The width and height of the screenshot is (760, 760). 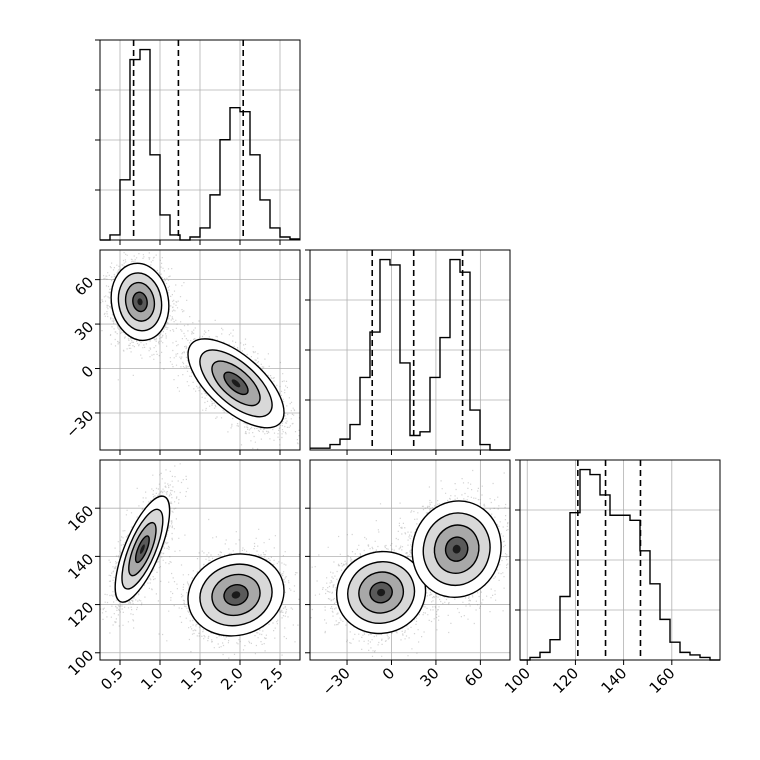 I want to click on x-tick-label: 60, so click(x=474, y=677).